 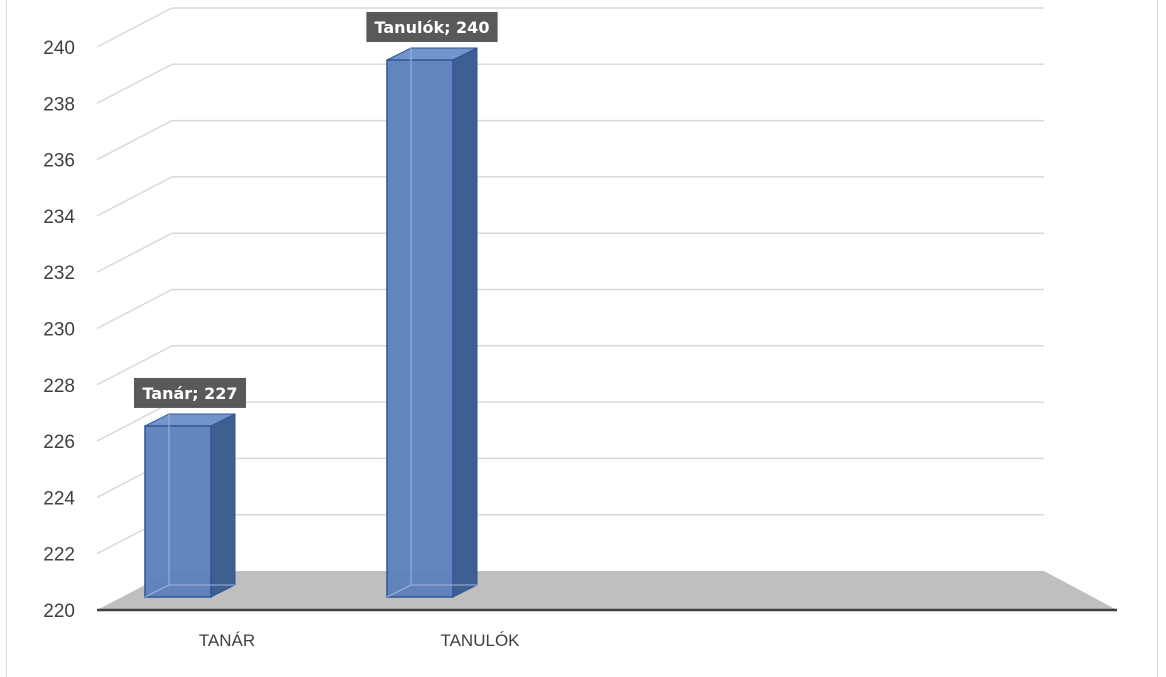 What do you see at coordinates (480, 640) in the screenshot?
I see `category-label: TANULÓK` at bounding box center [480, 640].